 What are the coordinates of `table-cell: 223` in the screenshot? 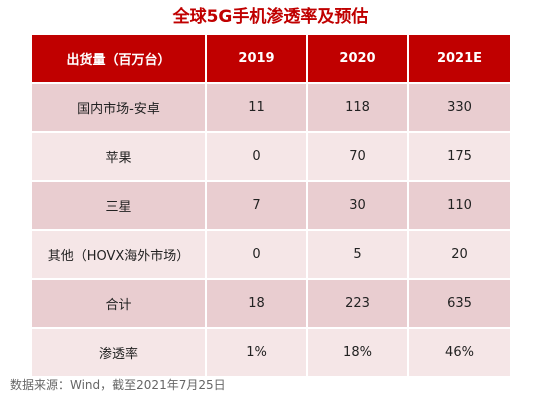 It's located at (357, 303).